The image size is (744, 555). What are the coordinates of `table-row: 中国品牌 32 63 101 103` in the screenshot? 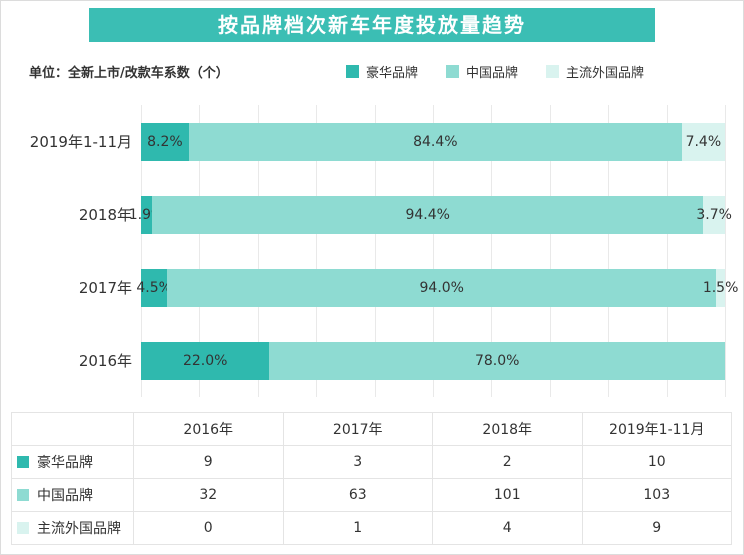 It's located at (371, 495).